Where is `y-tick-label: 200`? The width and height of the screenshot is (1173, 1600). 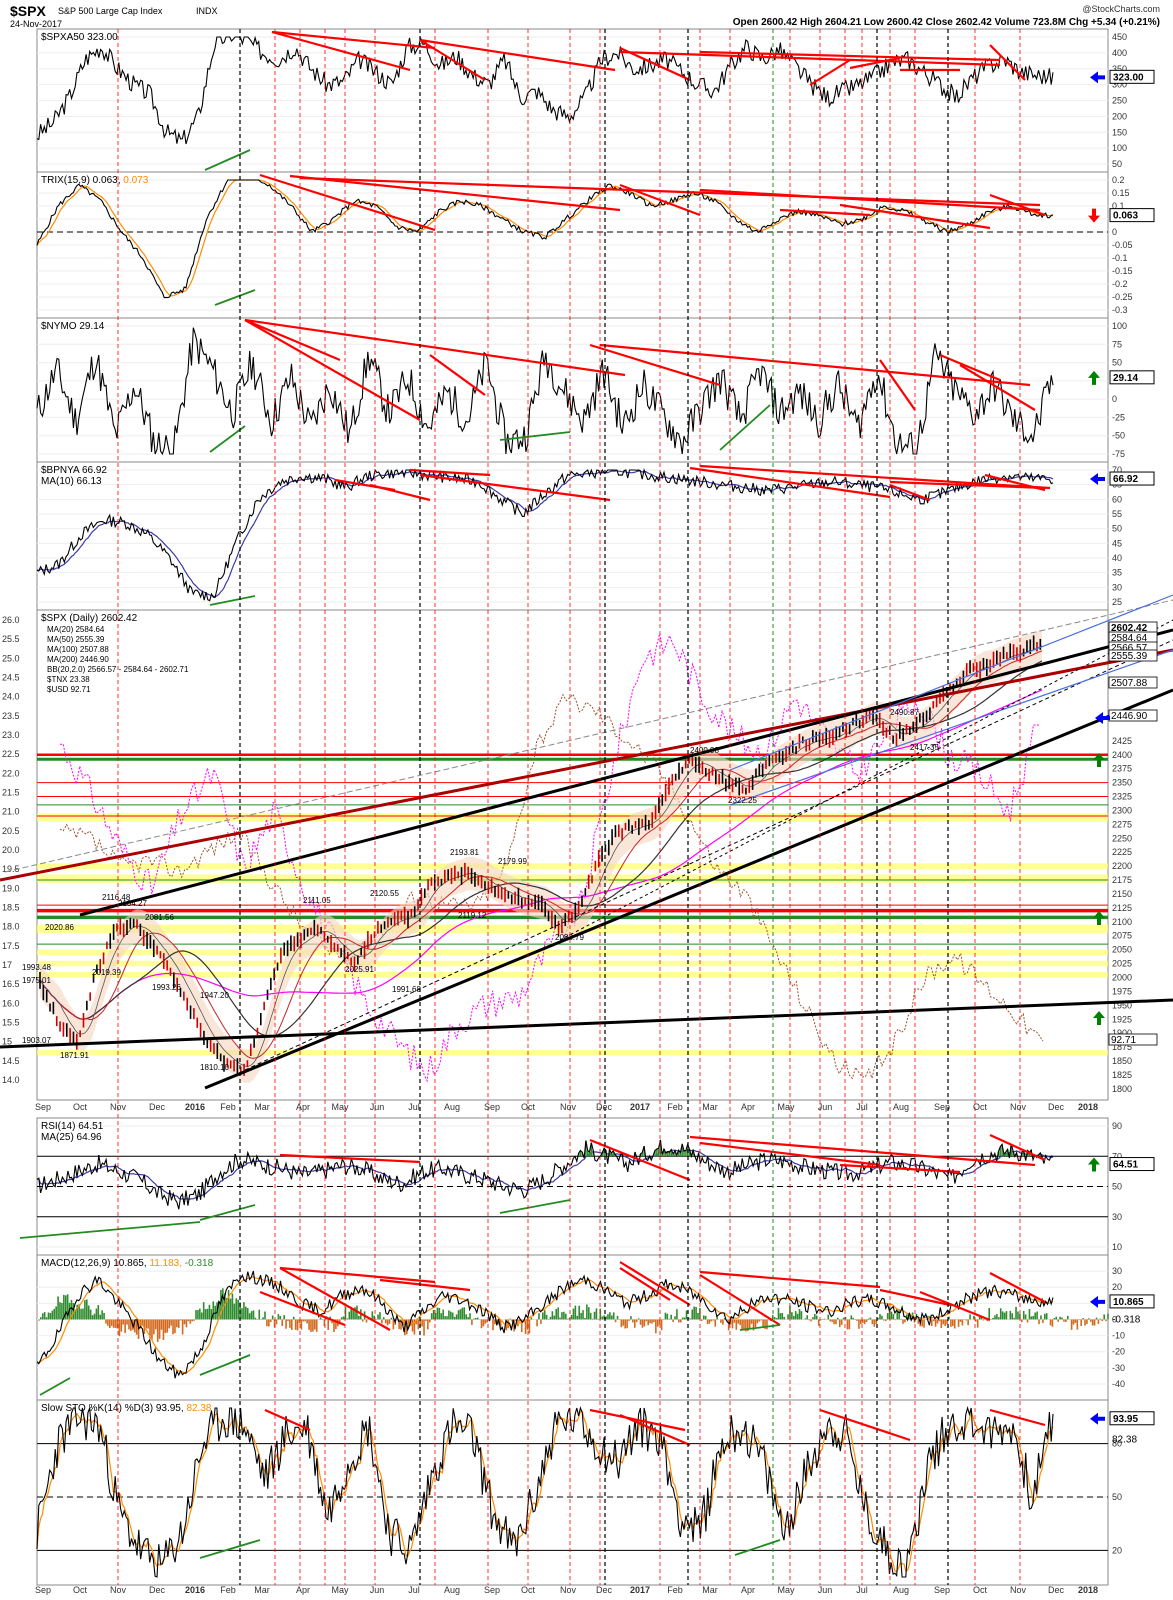
y-tick-label: 200 is located at coordinates (1119, 116).